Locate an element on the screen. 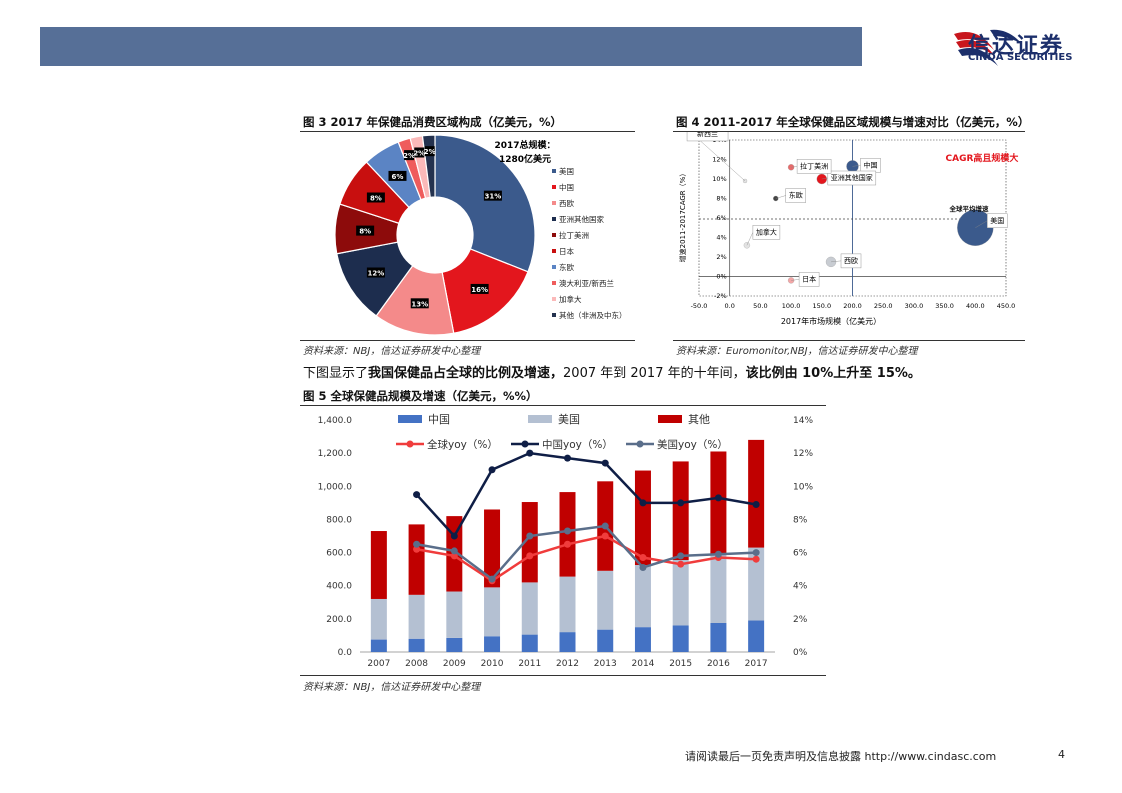  fig3-total-label-2: 1280亿美元 is located at coordinates (525, 159).